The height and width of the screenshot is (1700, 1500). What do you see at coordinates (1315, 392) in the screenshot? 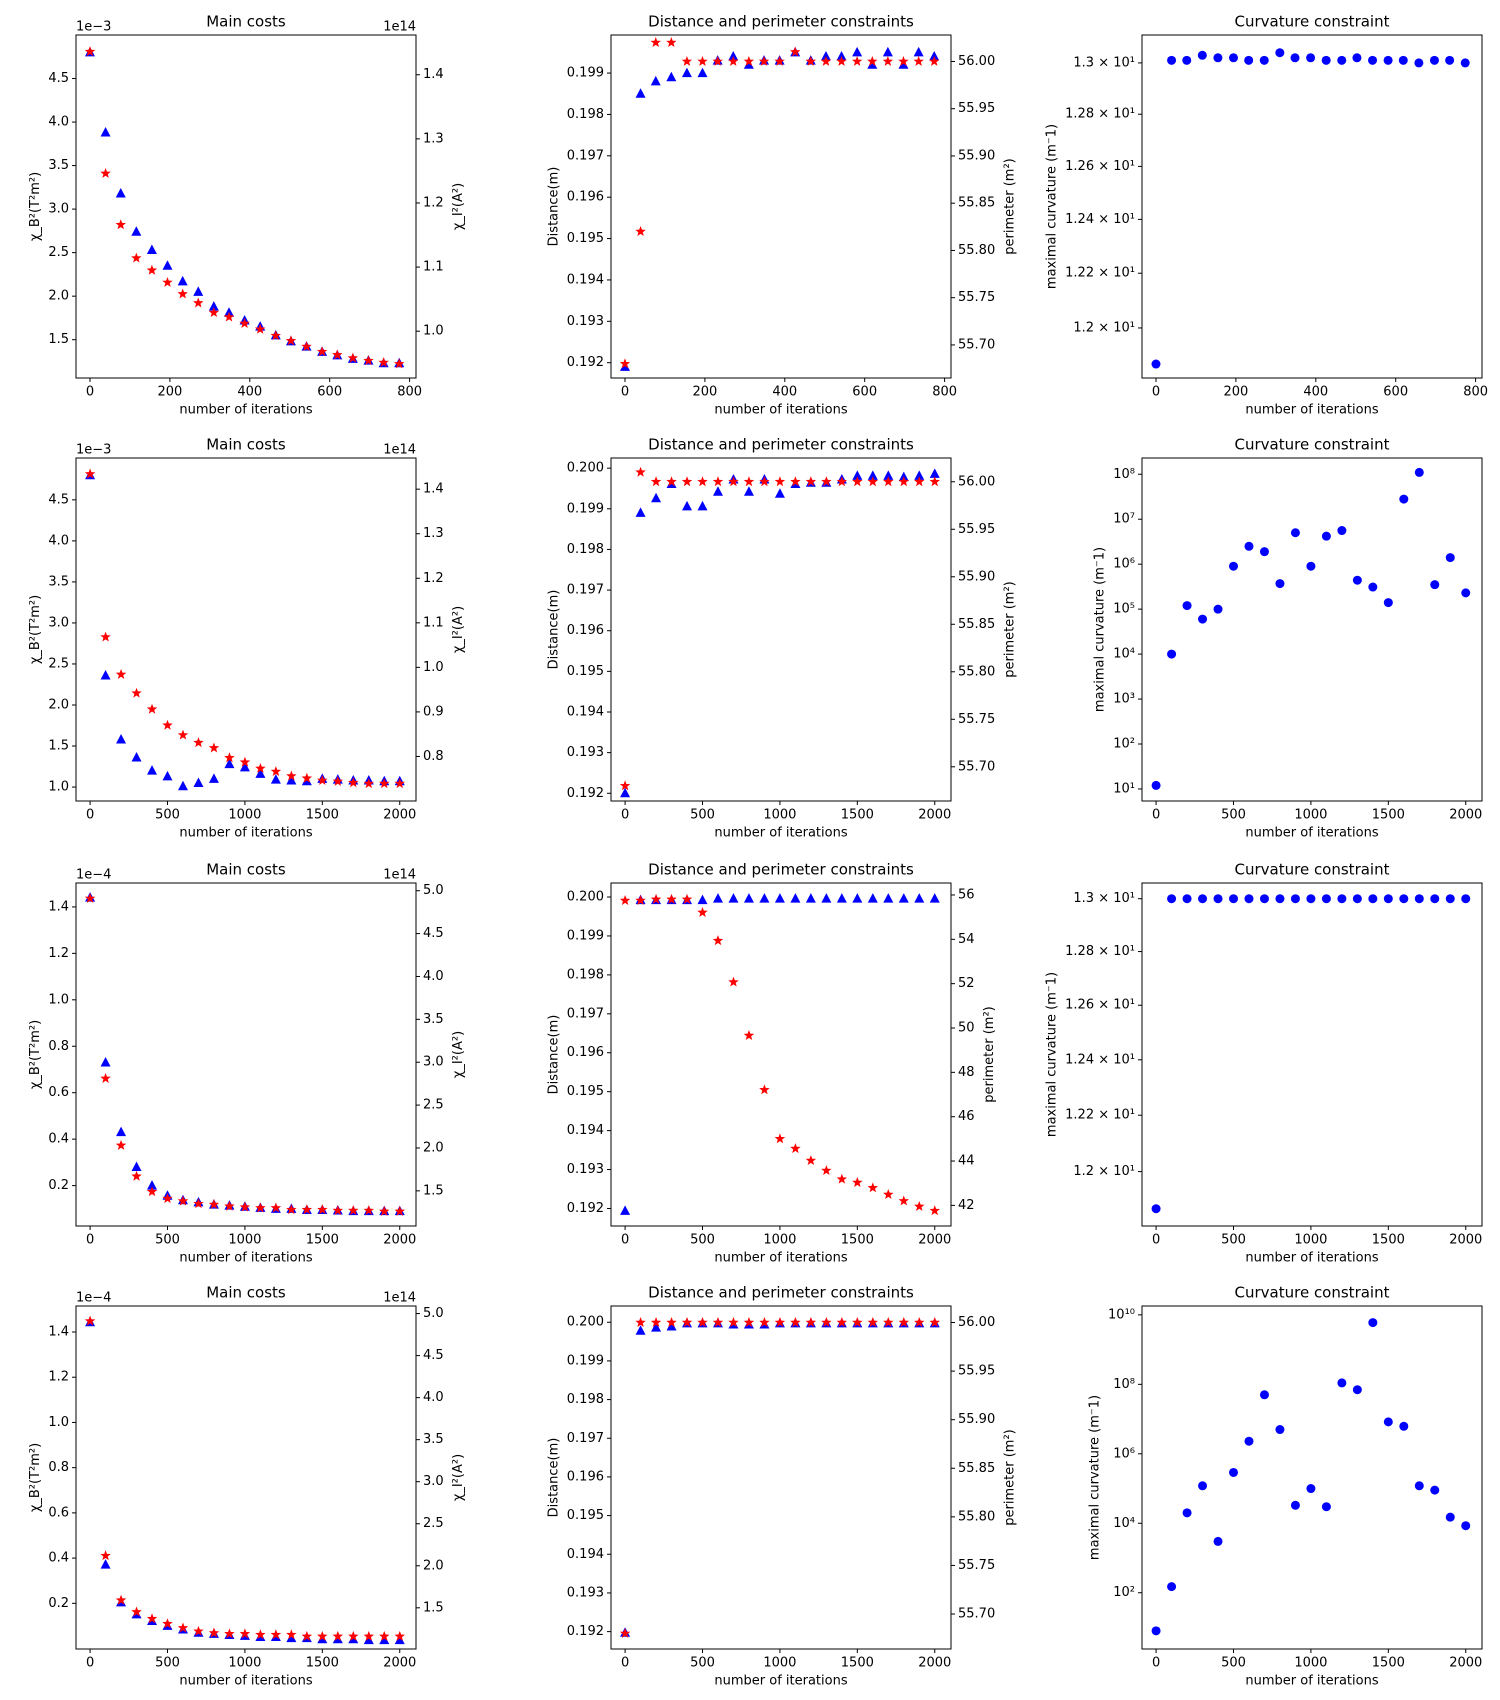
I see `x-tick-label: 400` at bounding box center [1315, 392].